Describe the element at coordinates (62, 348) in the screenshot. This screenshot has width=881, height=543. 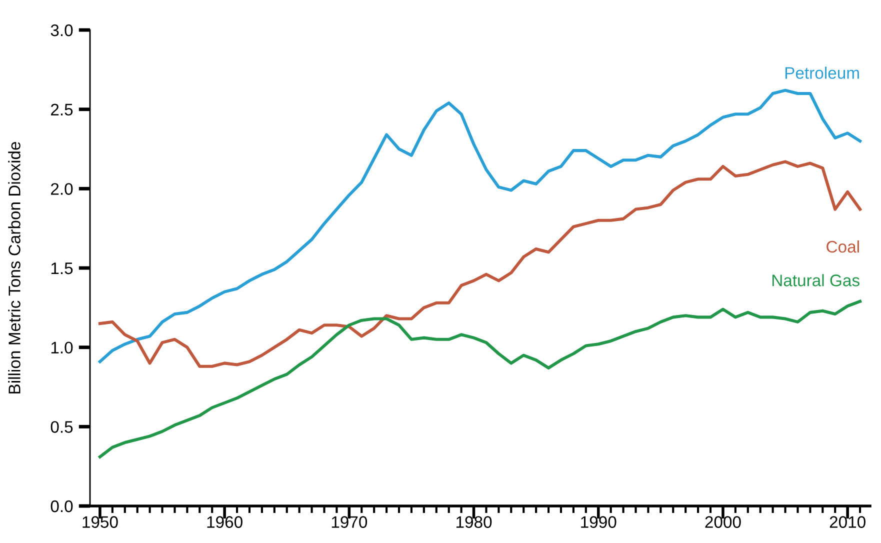
I see `y-tick-label: 1.0` at that location.